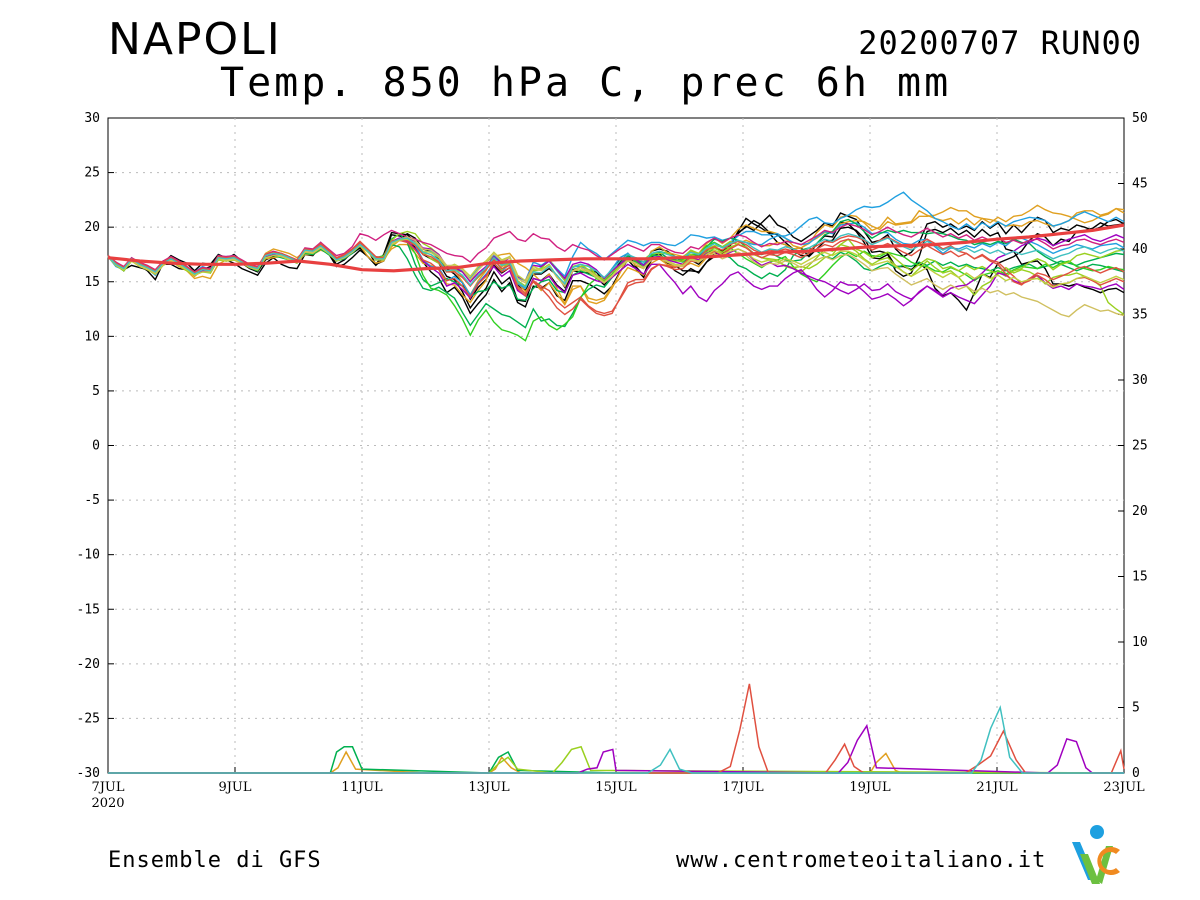  Describe the element at coordinates (997, 787) in the screenshot. I see `x-tick-label: 21JUL` at that location.